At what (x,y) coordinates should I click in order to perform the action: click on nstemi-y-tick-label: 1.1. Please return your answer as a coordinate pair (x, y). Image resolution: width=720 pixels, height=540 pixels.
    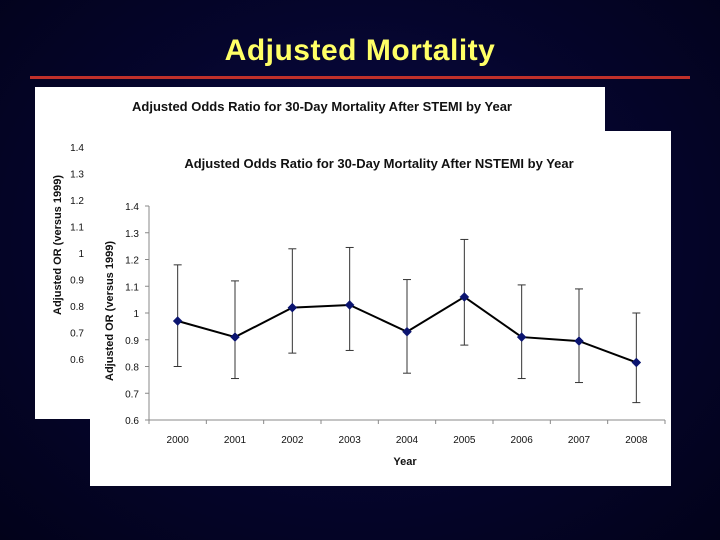
    Looking at the image, I should click on (132, 287).